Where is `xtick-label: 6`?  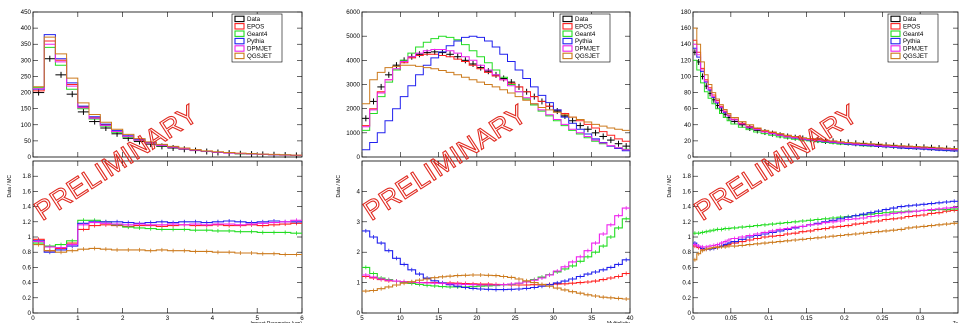
xtick-label: 6 is located at coordinates (302, 318).